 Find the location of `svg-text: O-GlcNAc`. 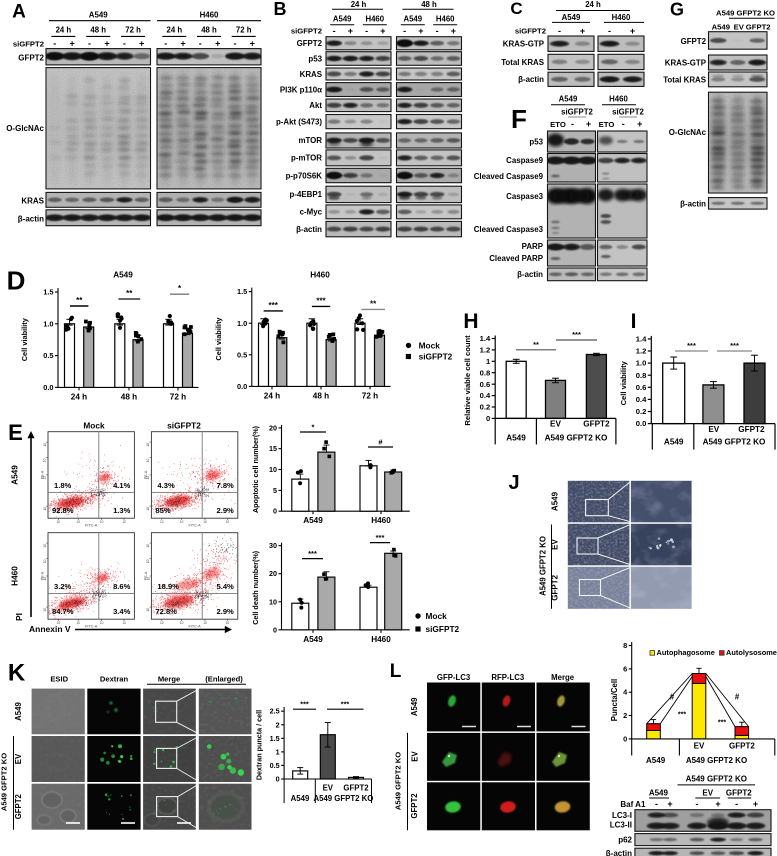

svg-text: O-GlcNAc is located at coordinates (25, 128).